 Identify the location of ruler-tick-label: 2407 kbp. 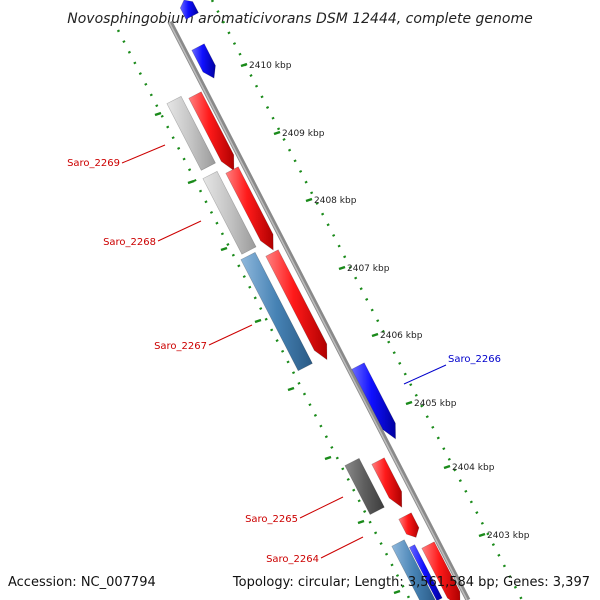
(368, 269).